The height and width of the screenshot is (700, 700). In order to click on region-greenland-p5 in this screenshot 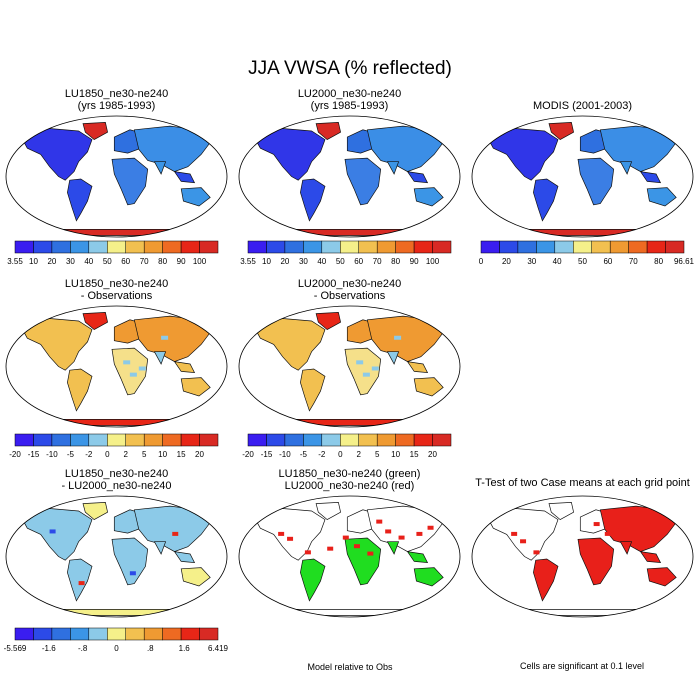, I will do `click(328, 321)`.